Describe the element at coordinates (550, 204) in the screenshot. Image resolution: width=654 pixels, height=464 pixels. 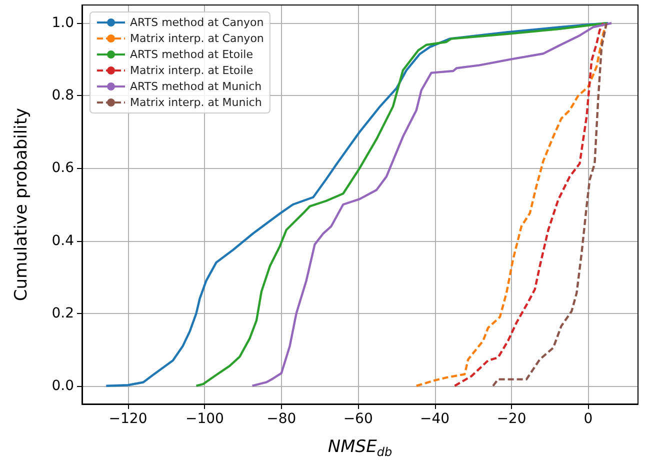
I see `line-series` at that location.